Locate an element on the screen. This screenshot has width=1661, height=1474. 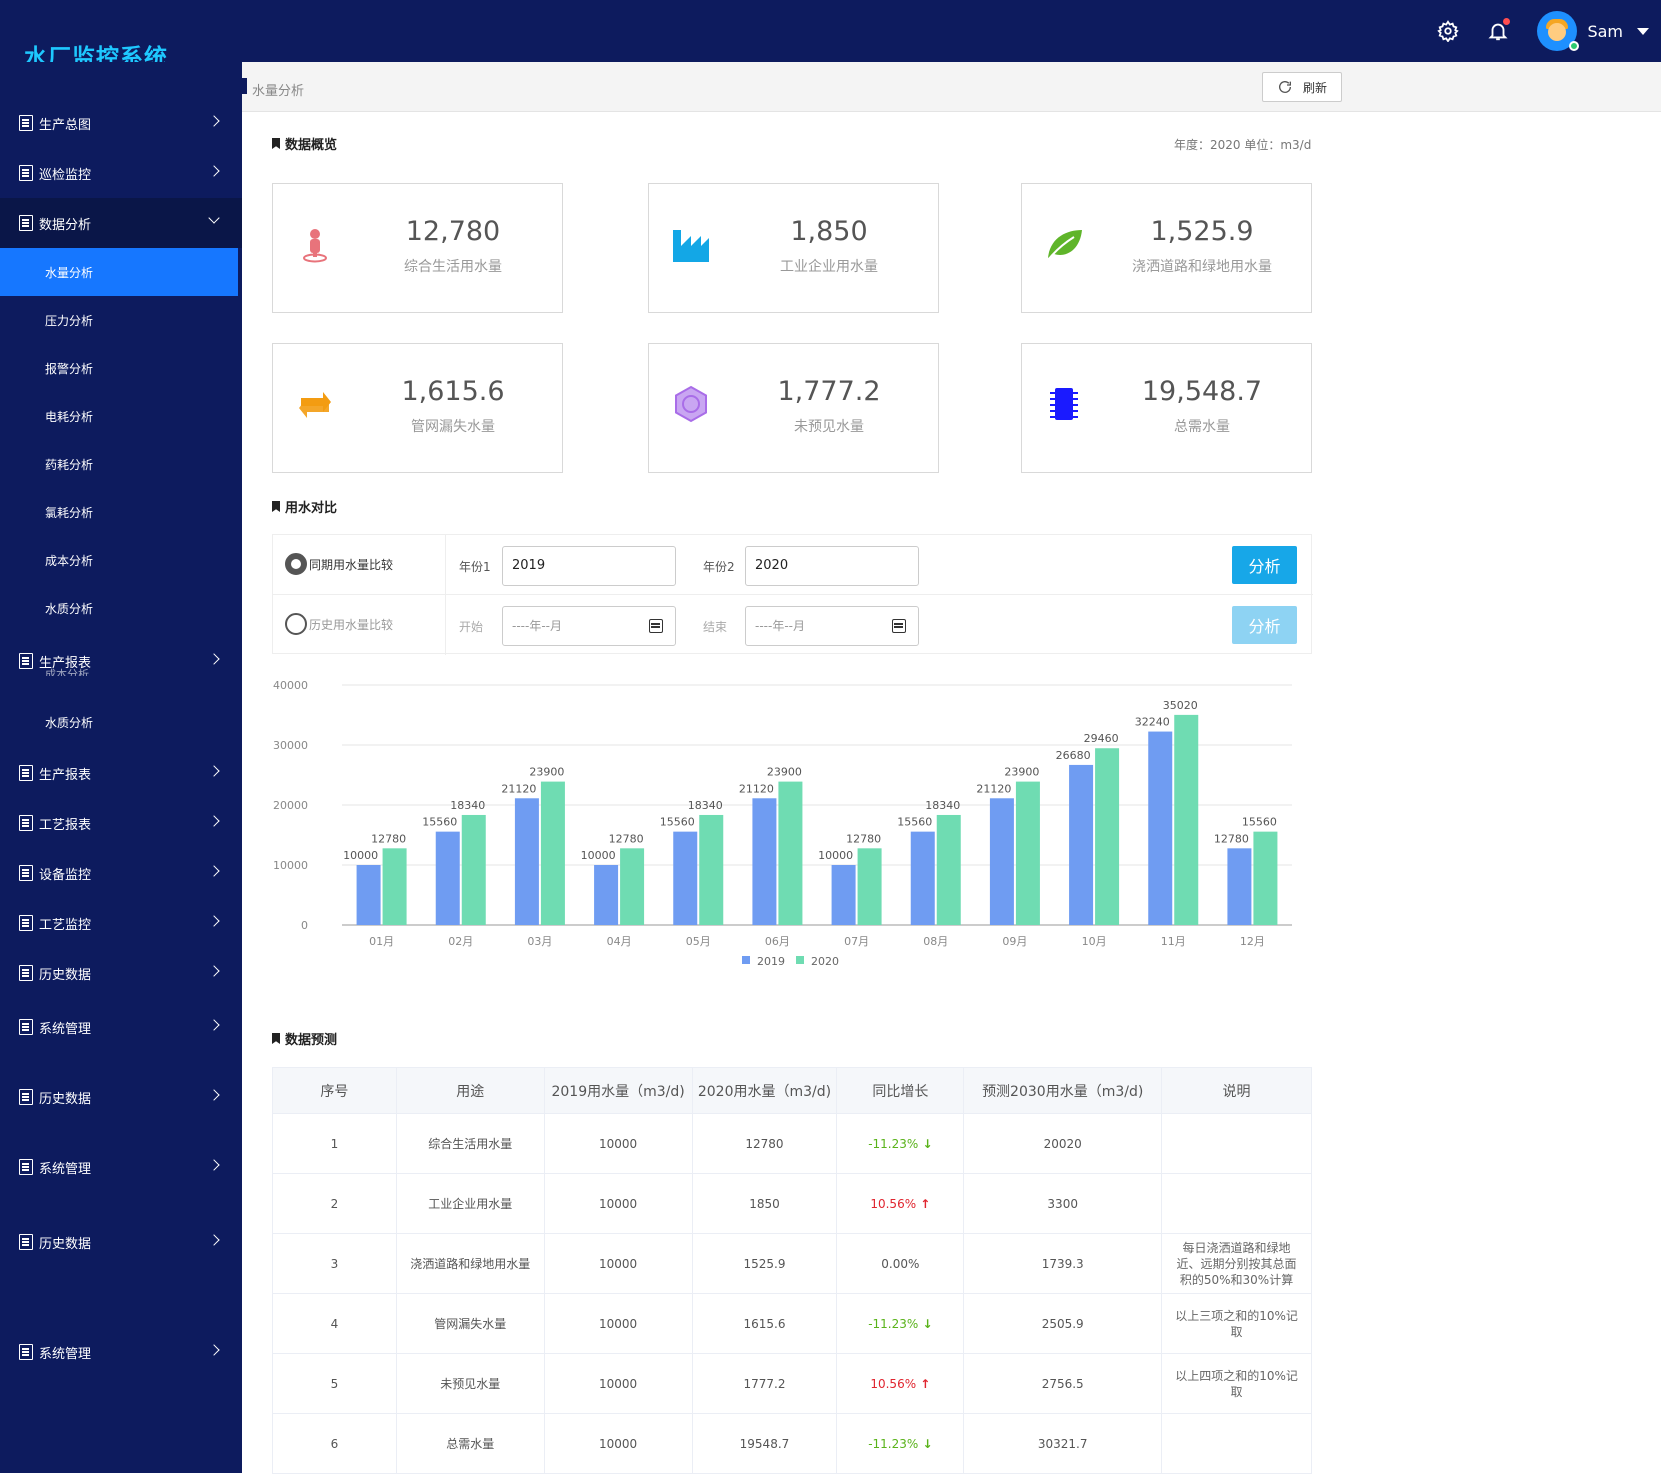
growth-cell: -11.23% ↓ is located at coordinates (900, 1143).